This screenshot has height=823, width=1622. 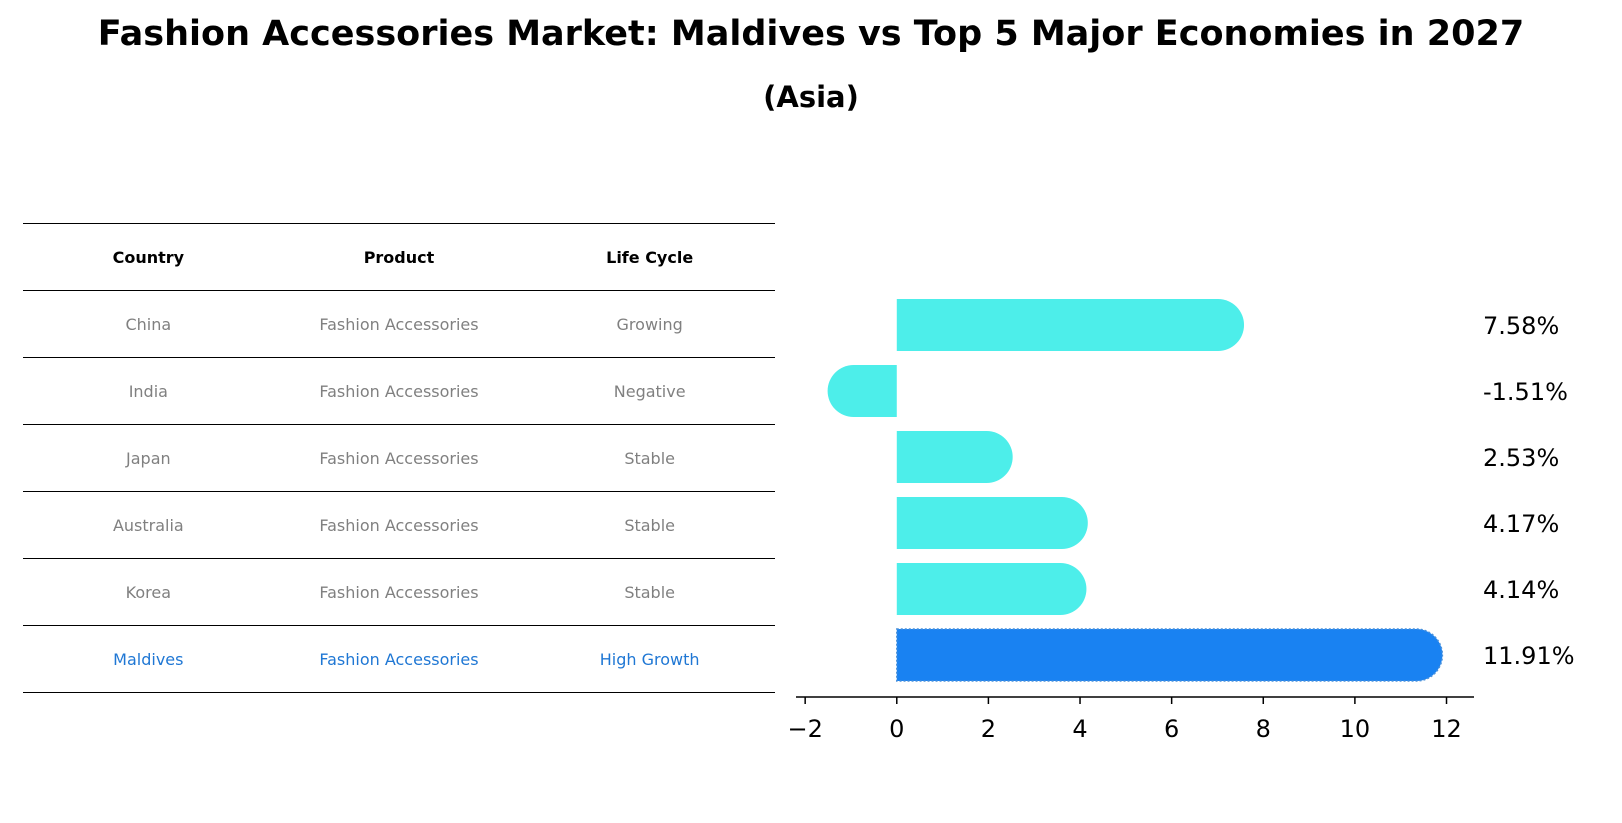 I want to click on x-tick-label: −2, so click(x=804, y=729).